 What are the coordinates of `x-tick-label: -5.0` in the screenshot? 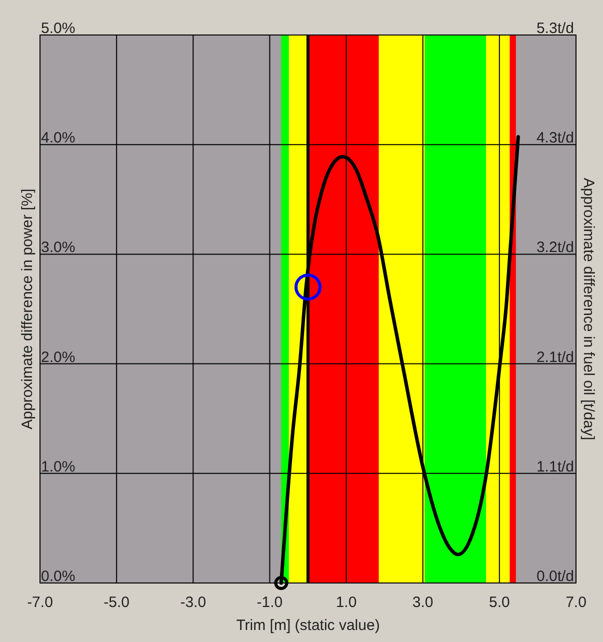 It's located at (117, 602).